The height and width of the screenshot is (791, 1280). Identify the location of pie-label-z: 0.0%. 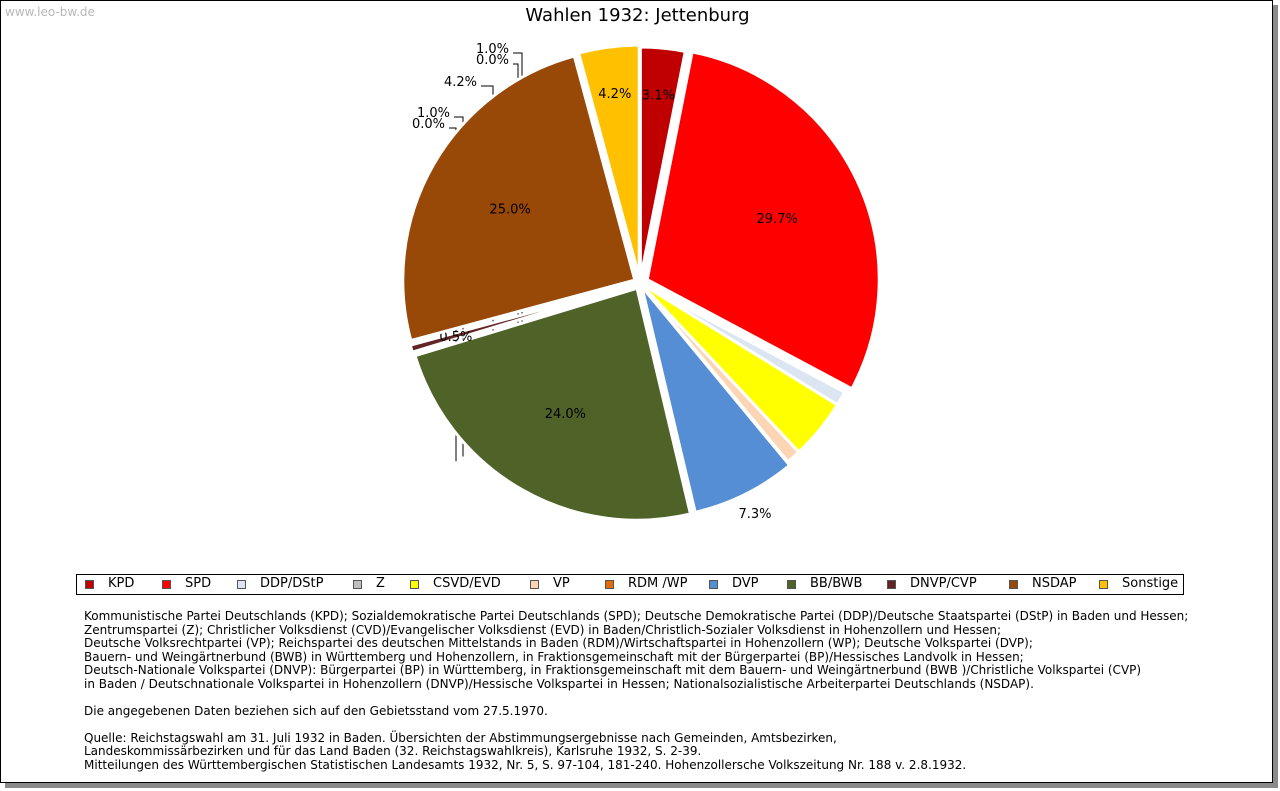
(492, 60).